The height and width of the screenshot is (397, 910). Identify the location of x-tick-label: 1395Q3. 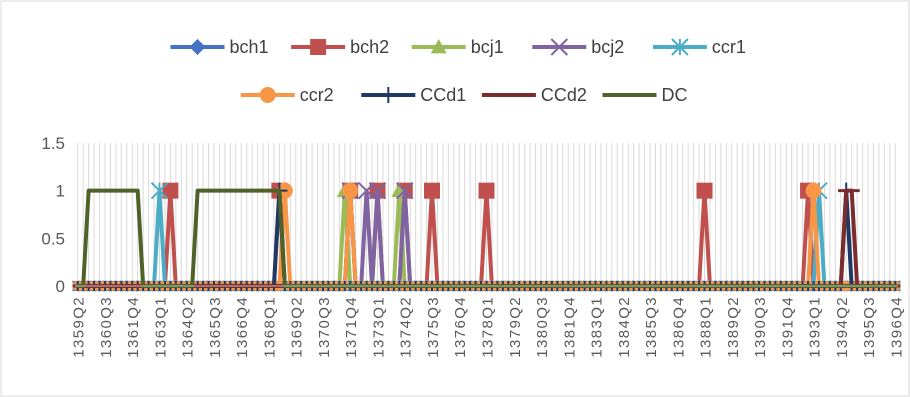
(869, 327).